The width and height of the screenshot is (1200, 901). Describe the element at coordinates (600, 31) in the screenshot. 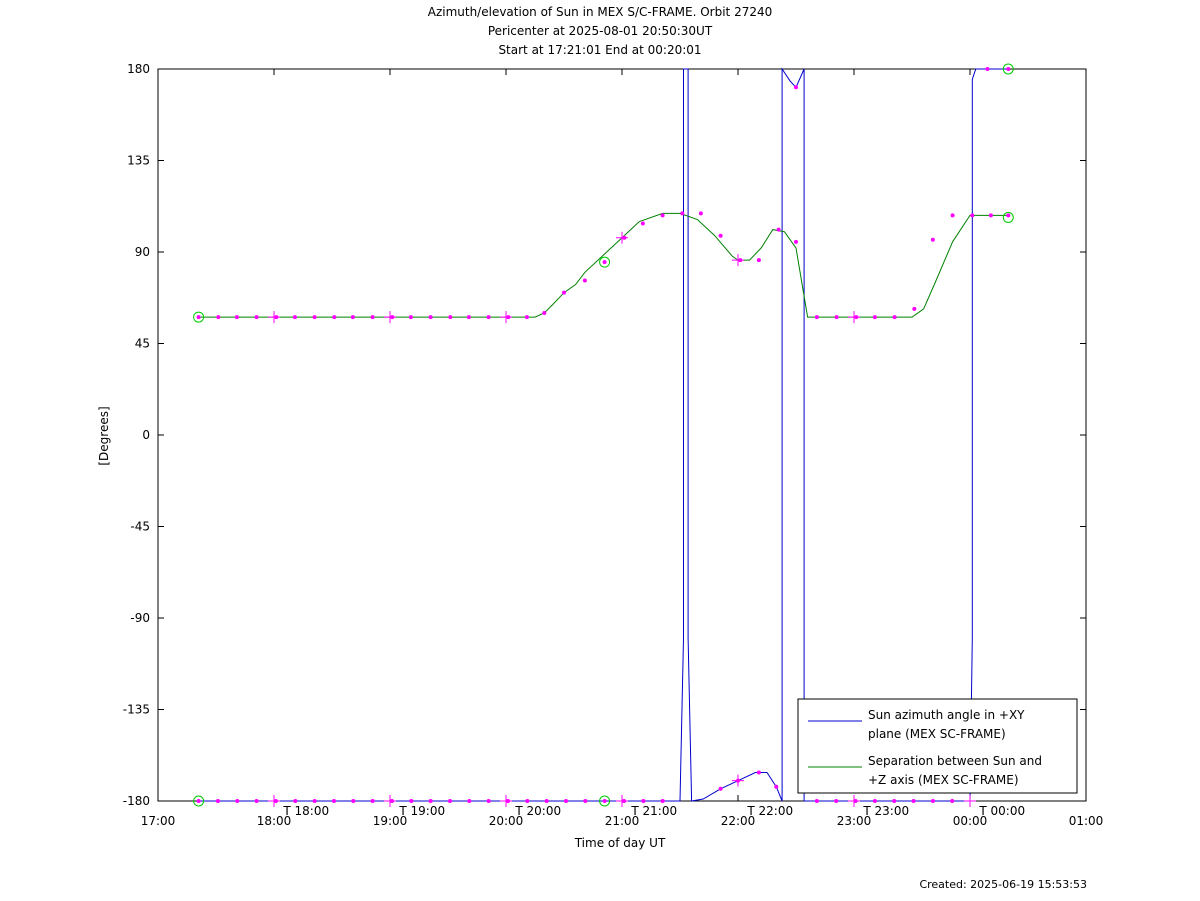

I see `chart-title-line-2: Pericenter at 2025-08-01 20:50:30UT` at that location.